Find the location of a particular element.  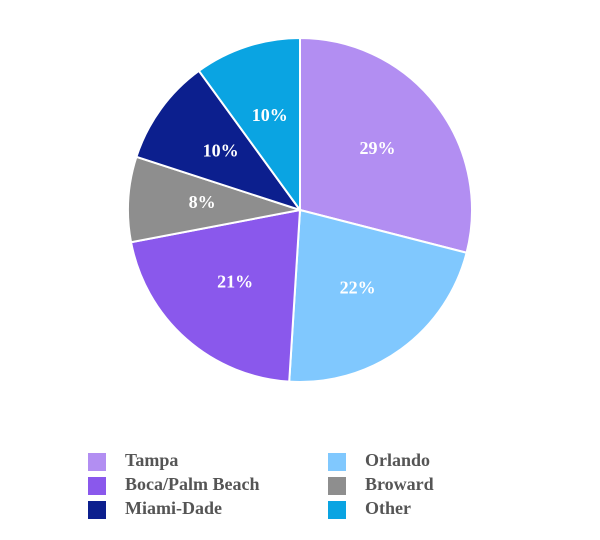

slice-label: 29% is located at coordinates (377, 148).